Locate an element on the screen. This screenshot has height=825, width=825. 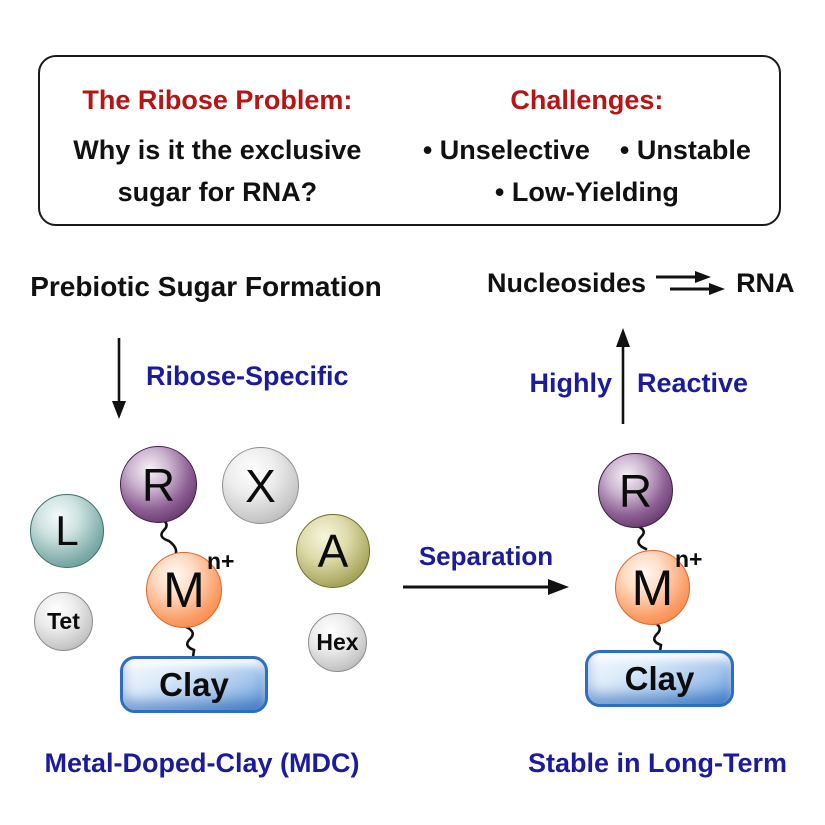
sphere-tet-label: Tet is located at coordinates (63, 621).